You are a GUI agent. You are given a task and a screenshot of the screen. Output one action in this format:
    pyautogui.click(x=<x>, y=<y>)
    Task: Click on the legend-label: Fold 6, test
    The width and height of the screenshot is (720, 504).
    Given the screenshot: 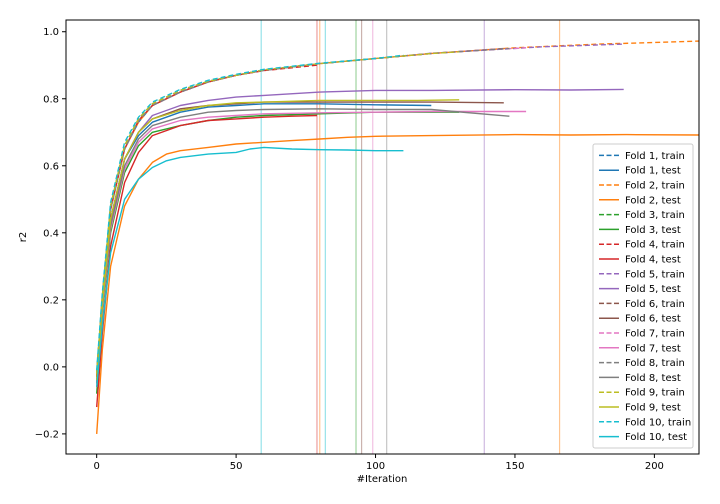 What is the action you would take?
    pyautogui.click(x=653, y=319)
    